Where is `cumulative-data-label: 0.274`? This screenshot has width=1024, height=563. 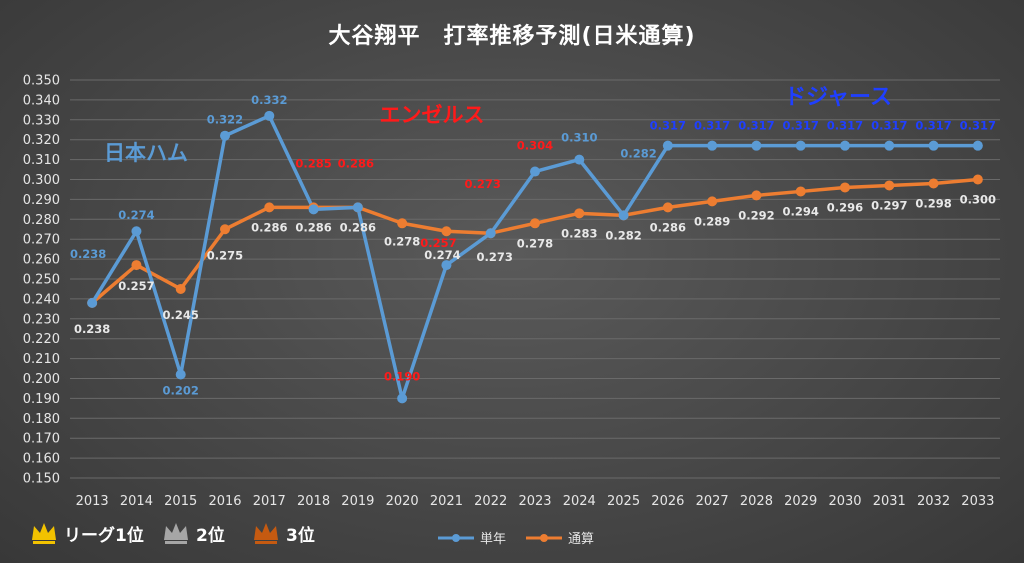 cumulative-data-label: 0.274 is located at coordinates (442, 255).